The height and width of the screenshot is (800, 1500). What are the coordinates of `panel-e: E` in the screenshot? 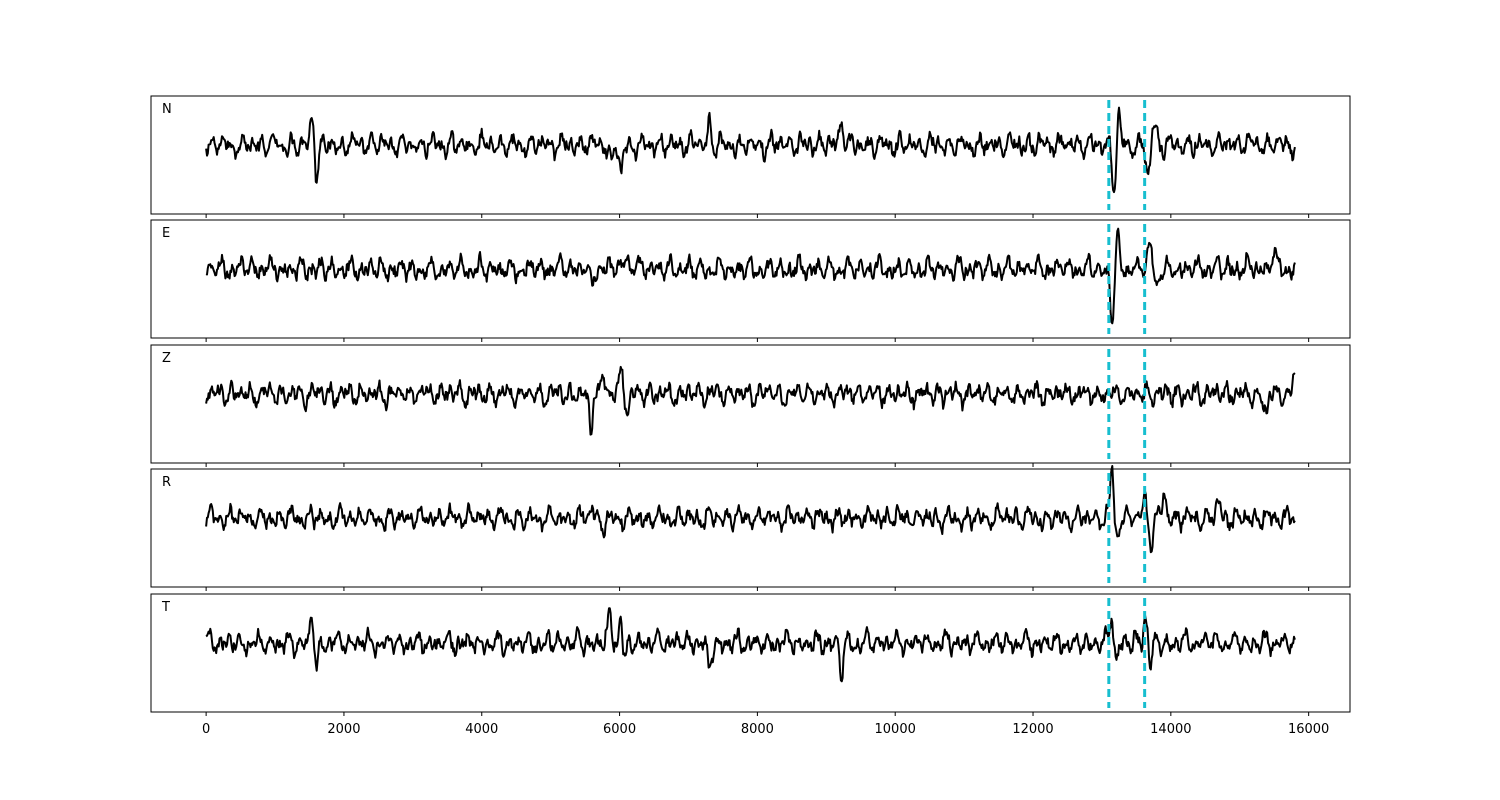 It's located at (750, 280).